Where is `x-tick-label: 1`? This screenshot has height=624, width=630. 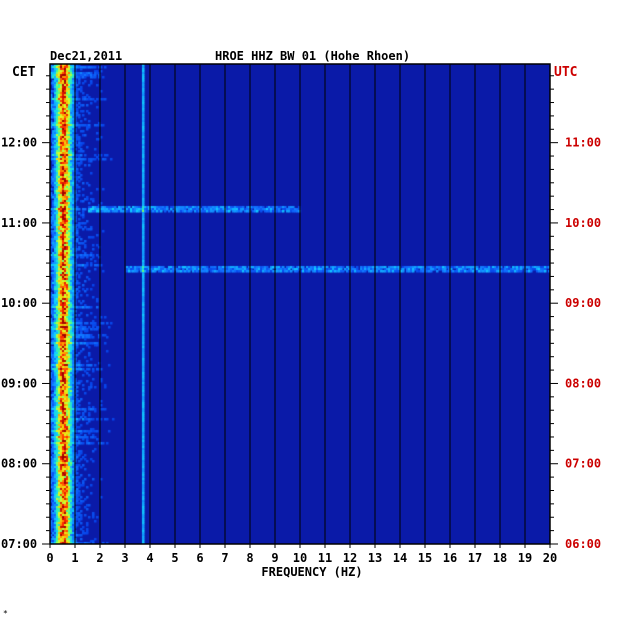
x-tick-label: 1 is located at coordinates (74, 558).